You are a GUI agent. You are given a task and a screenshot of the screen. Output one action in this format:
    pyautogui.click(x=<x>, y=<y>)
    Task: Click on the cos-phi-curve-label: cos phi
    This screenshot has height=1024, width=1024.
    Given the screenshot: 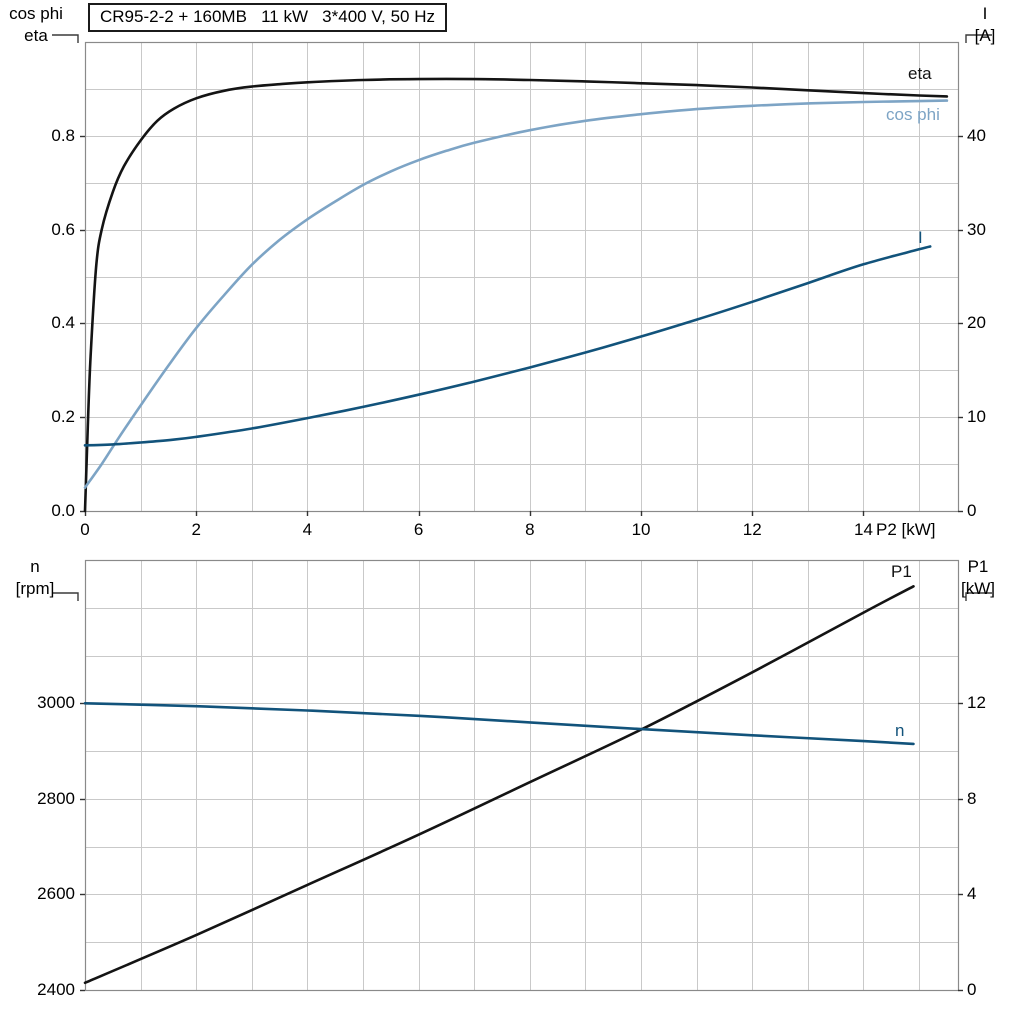 What is the action you would take?
    pyautogui.click(x=913, y=114)
    